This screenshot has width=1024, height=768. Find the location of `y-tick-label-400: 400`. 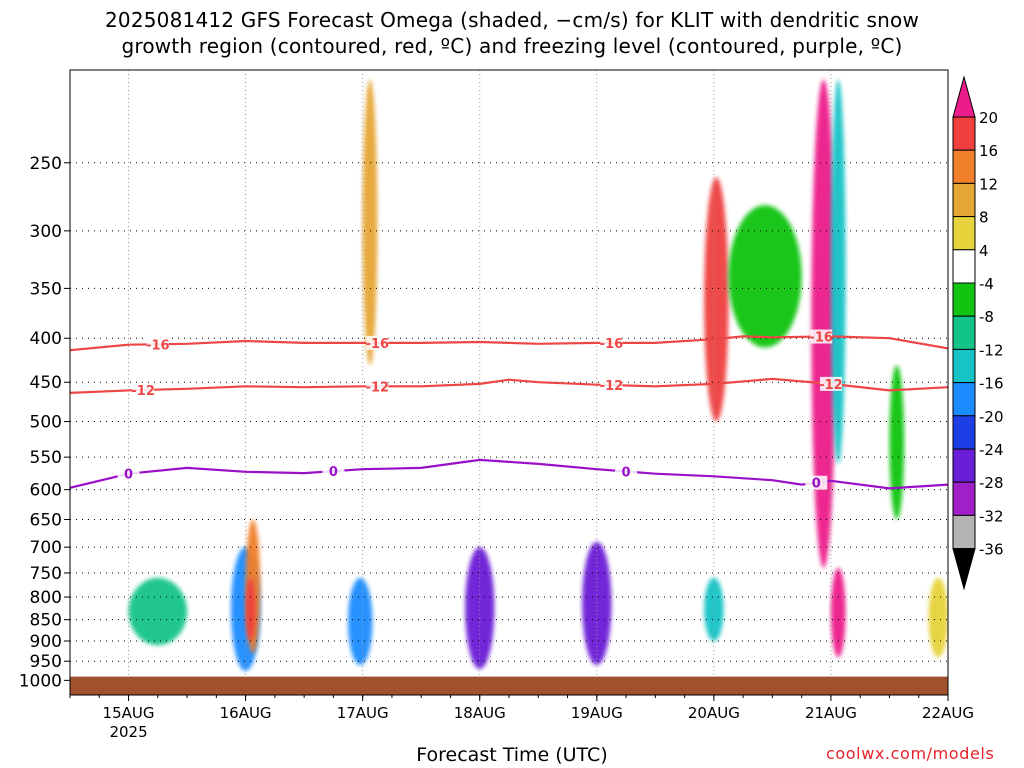

y-tick-label-400: 400 is located at coordinates (46, 339).